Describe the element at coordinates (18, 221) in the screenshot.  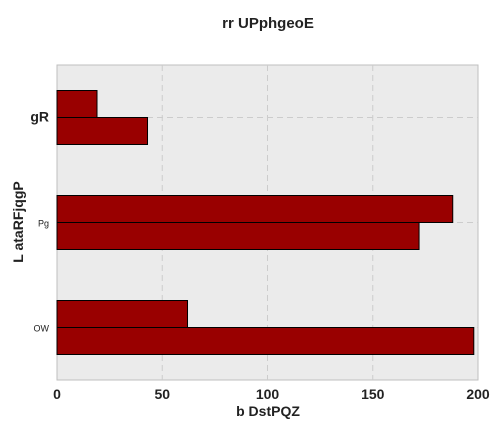
I see `y-axis-label: L ataRFjqgP` at that location.